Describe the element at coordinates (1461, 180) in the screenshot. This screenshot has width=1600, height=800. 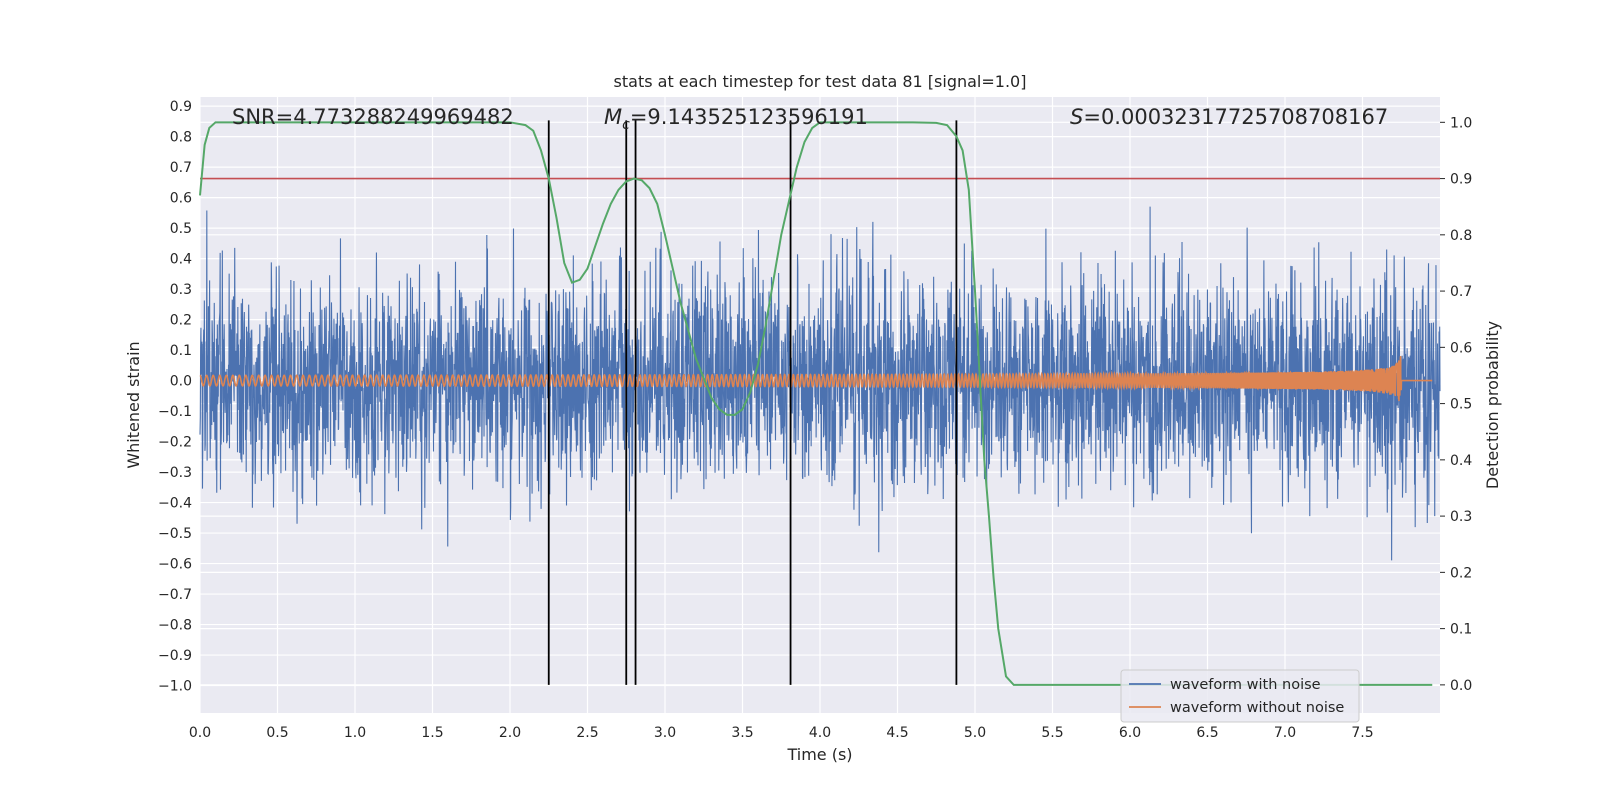
I see `y2-tick-label: 0.9` at that location.